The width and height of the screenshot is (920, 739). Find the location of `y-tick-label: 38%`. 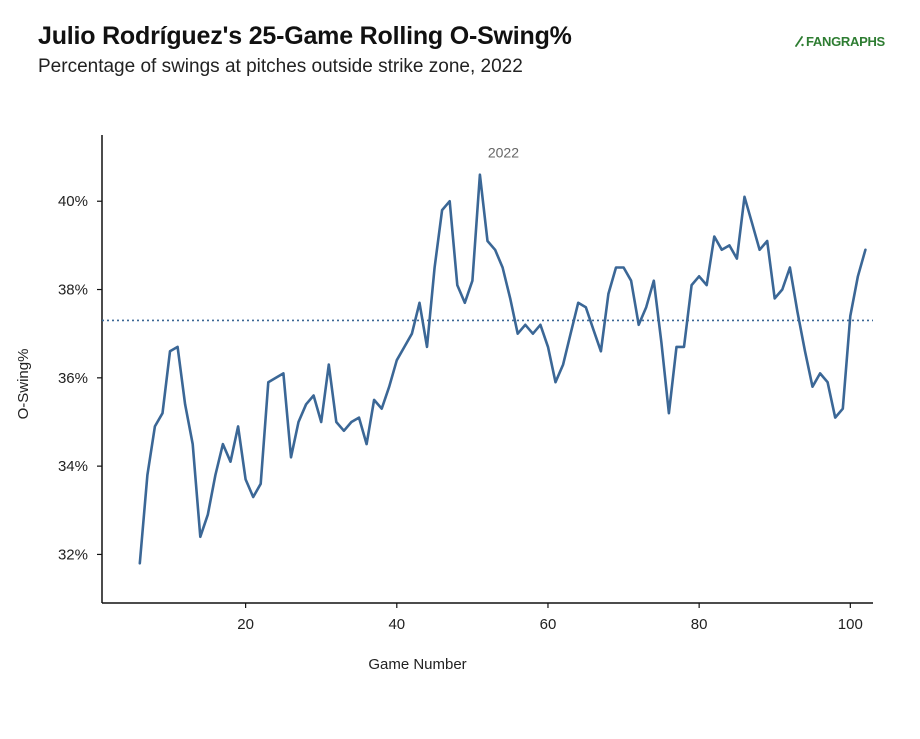

y-tick-label: 38% is located at coordinates (73, 290).